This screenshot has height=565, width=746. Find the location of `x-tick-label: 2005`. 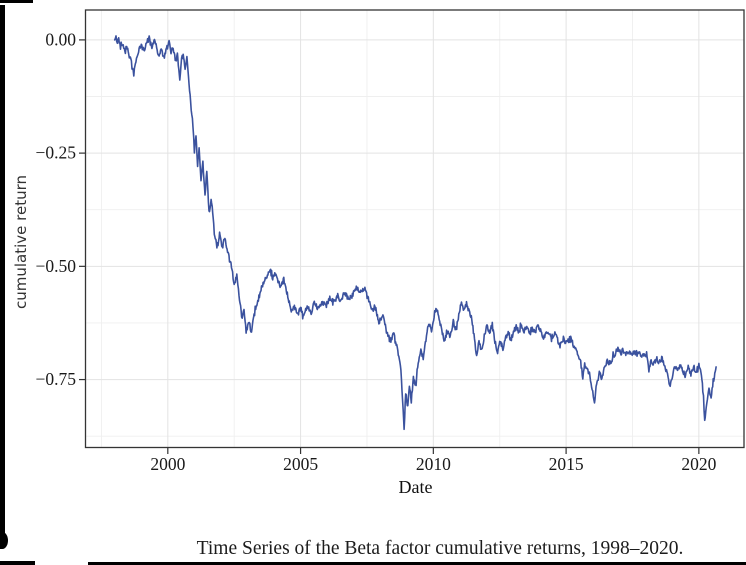

x-tick-label: 2005 is located at coordinates (300, 464).